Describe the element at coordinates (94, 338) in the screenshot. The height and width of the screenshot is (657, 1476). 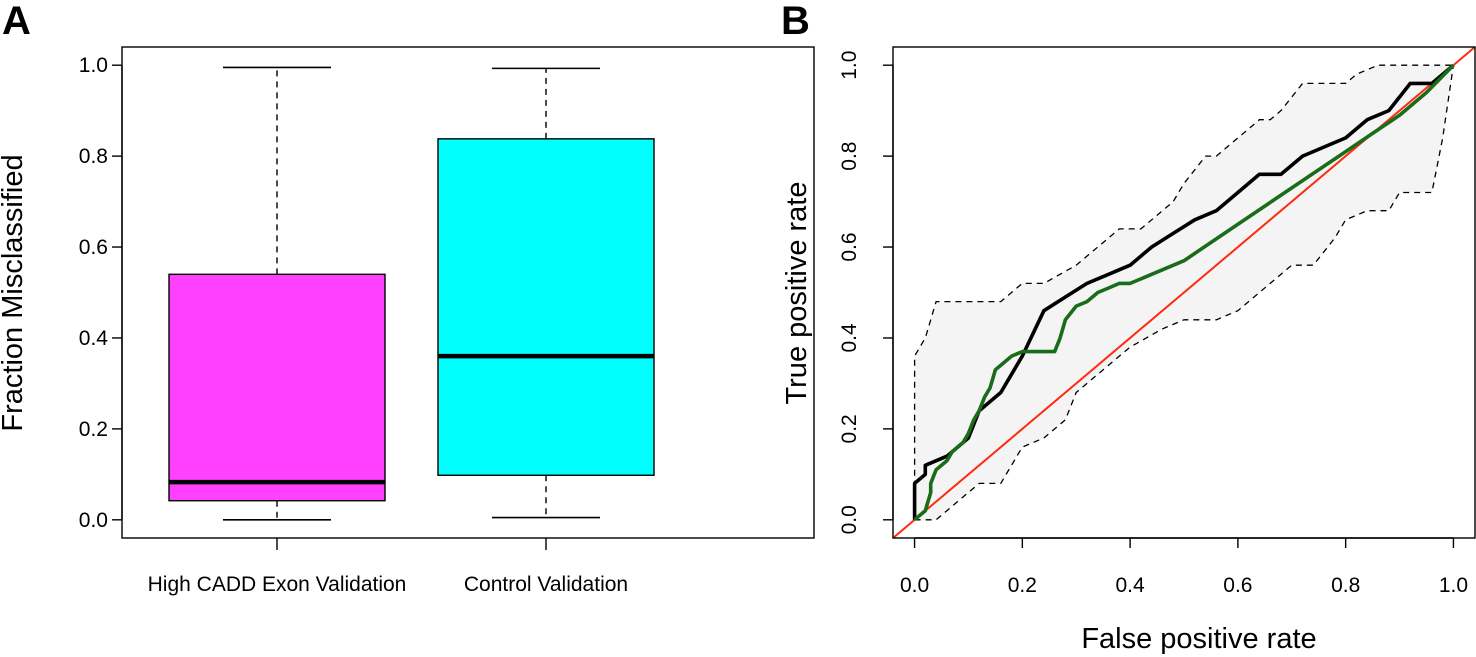
I see `boxplot-y-tick-label: 0.4` at that location.